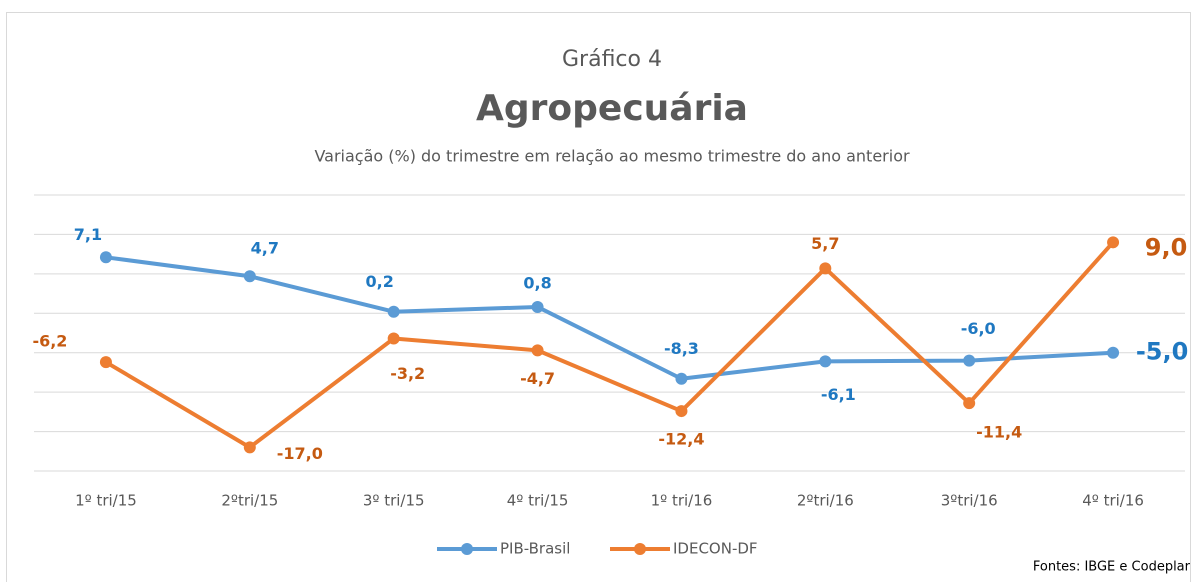 This screenshot has width=1197, height=582. Describe the element at coordinates (1162, 352) in the screenshot. I see `data-label: -5,0` at that location.